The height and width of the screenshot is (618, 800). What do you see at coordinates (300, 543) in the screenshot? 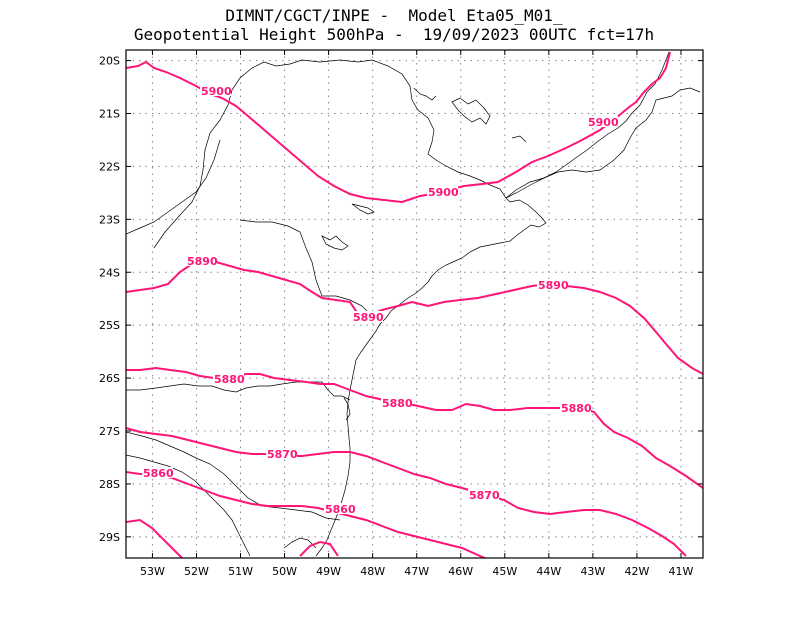
I see `lagoon-patos` at bounding box center [300, 543].